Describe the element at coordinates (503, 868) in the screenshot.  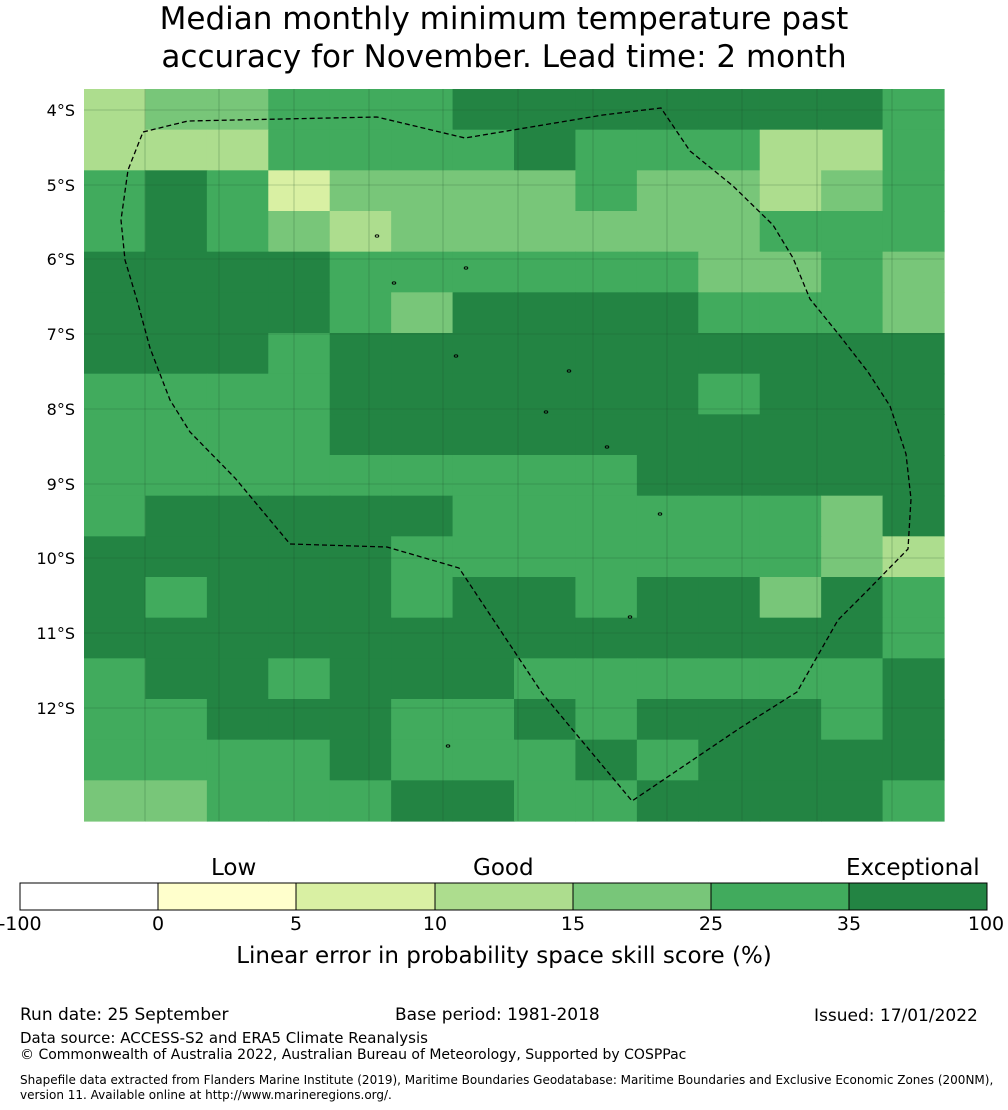
I see `legend-category-good: Good` at that location.